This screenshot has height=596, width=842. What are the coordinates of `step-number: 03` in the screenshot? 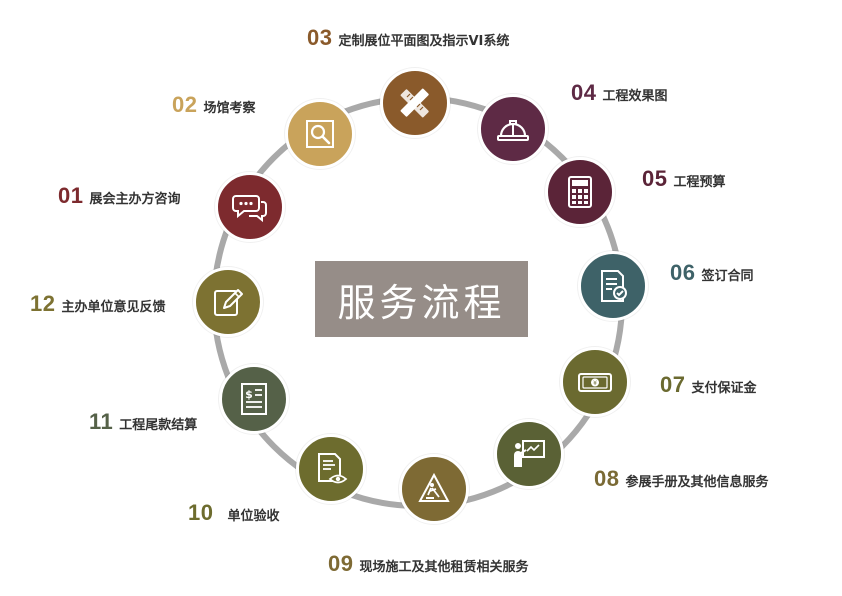 It's located at (320, 37).